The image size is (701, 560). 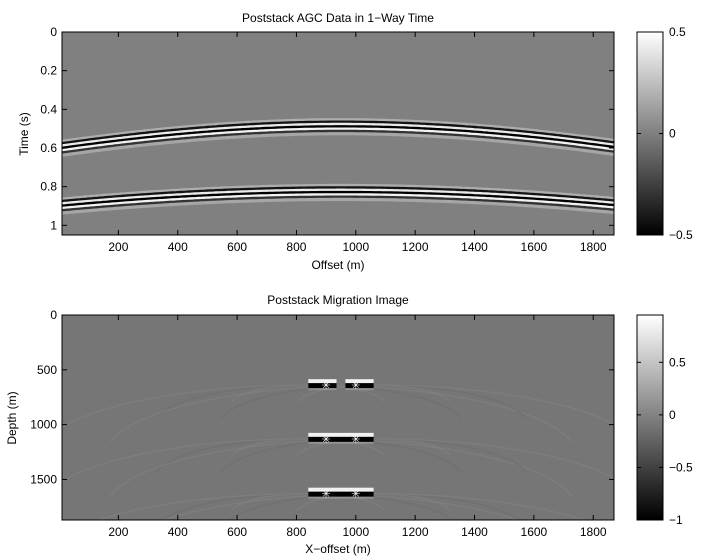 What do you see at coordinates (43, 479) in the screenshot?
I see `y-tick-label: 1500` at bounding box center [43, 479].